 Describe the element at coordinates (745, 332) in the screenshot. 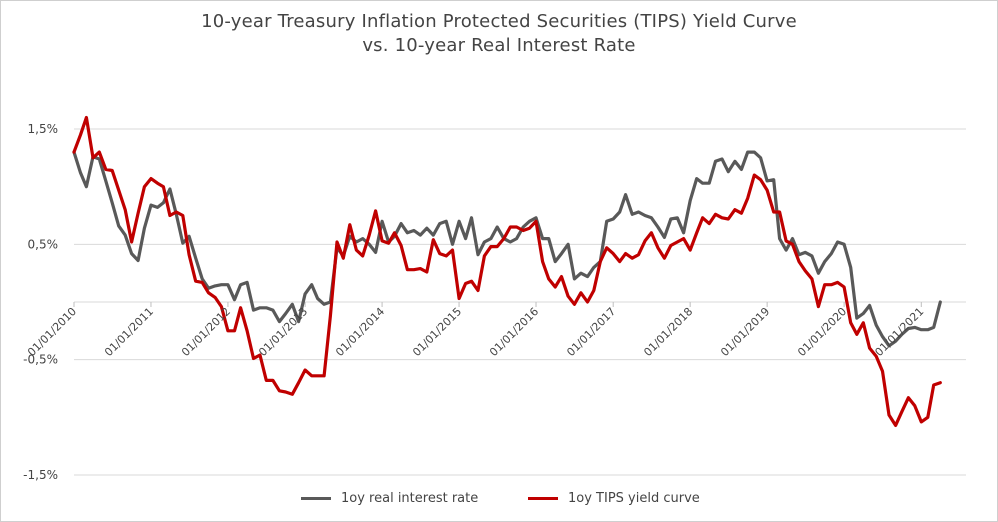

I see `x-tick-label: 01/01/2019` at that location.